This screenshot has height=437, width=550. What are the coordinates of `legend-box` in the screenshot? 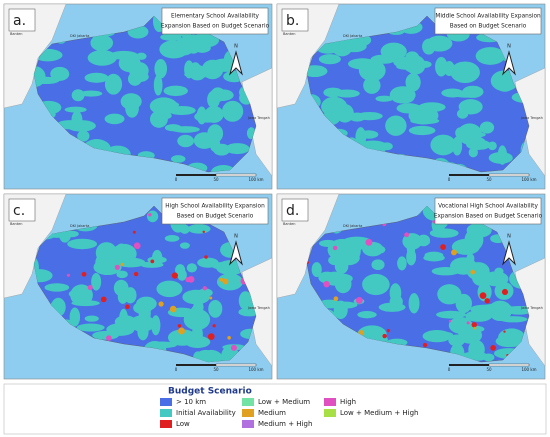 It's located at (275, 409).